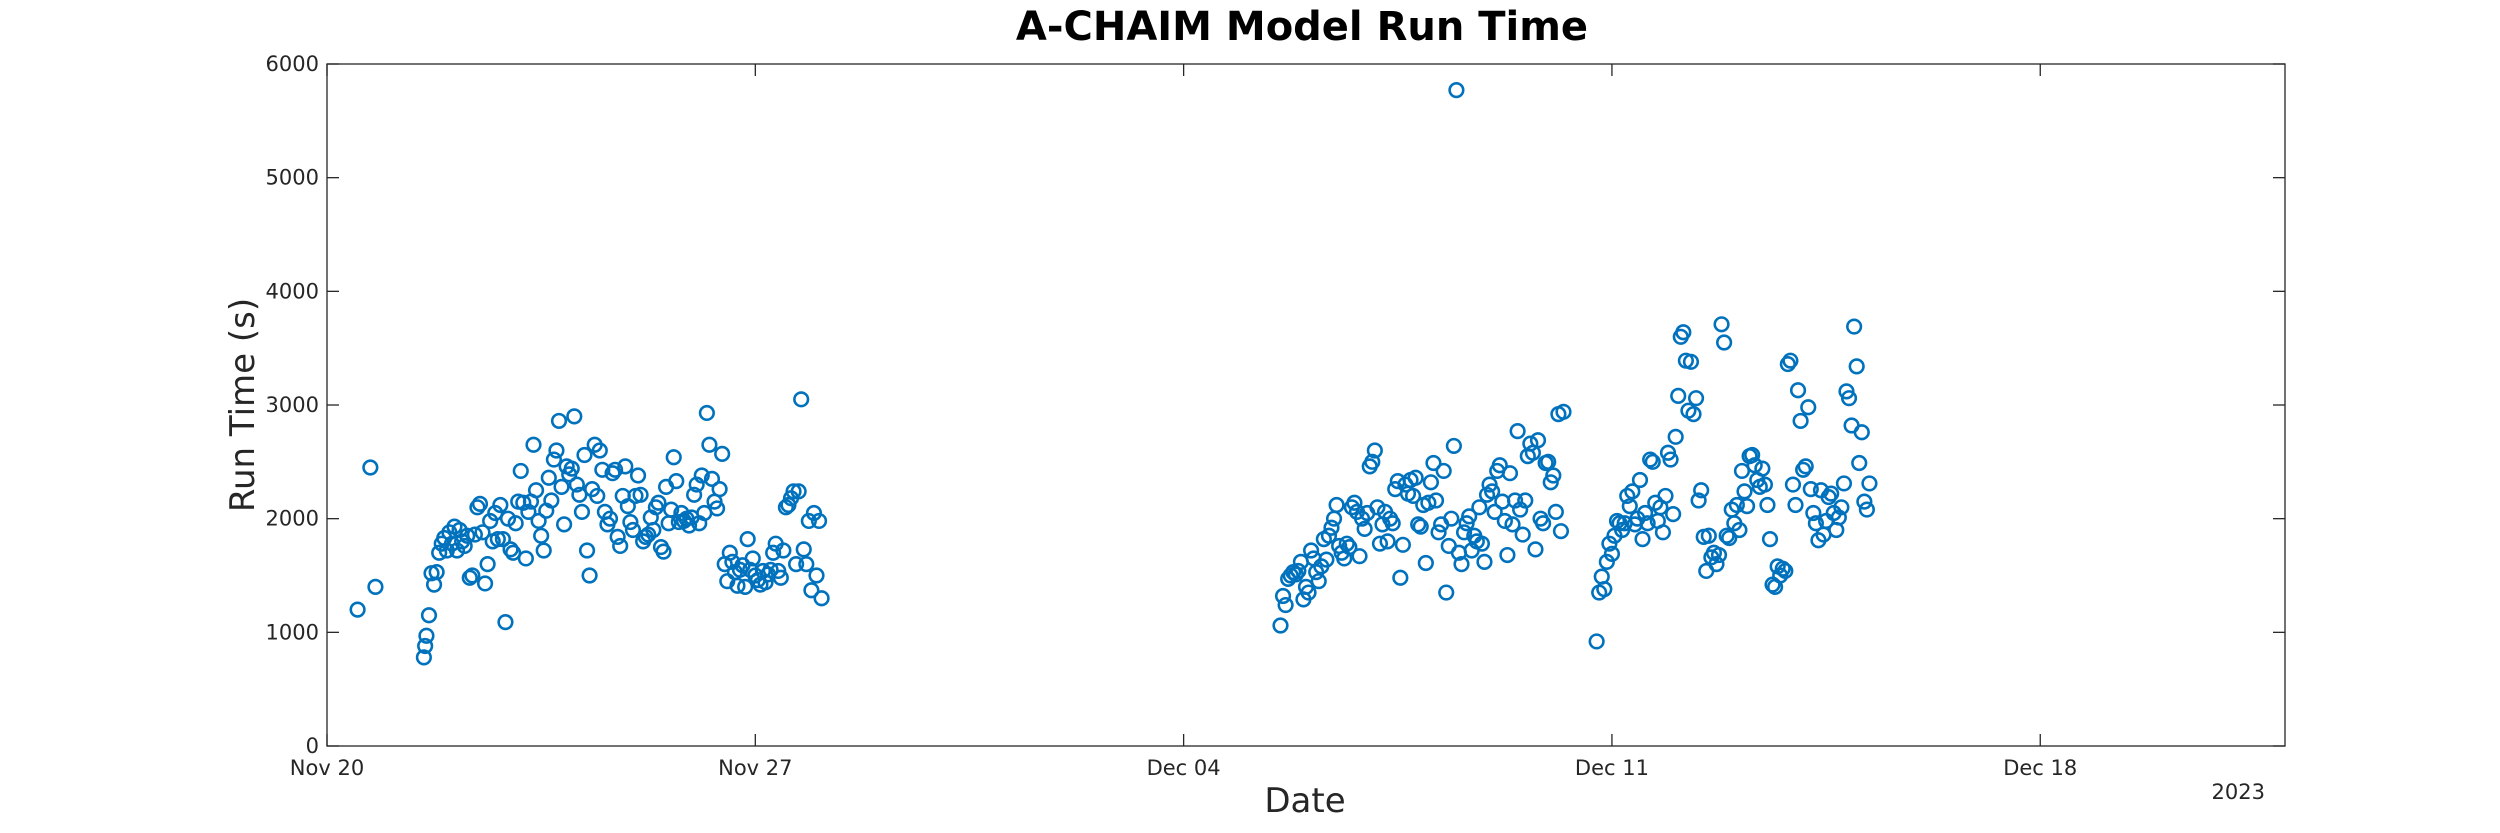  What do you see at coordinates (1304, 801) in the screenshot?
I see `x-axis-label: Date` at bounding box center [1304, 801].